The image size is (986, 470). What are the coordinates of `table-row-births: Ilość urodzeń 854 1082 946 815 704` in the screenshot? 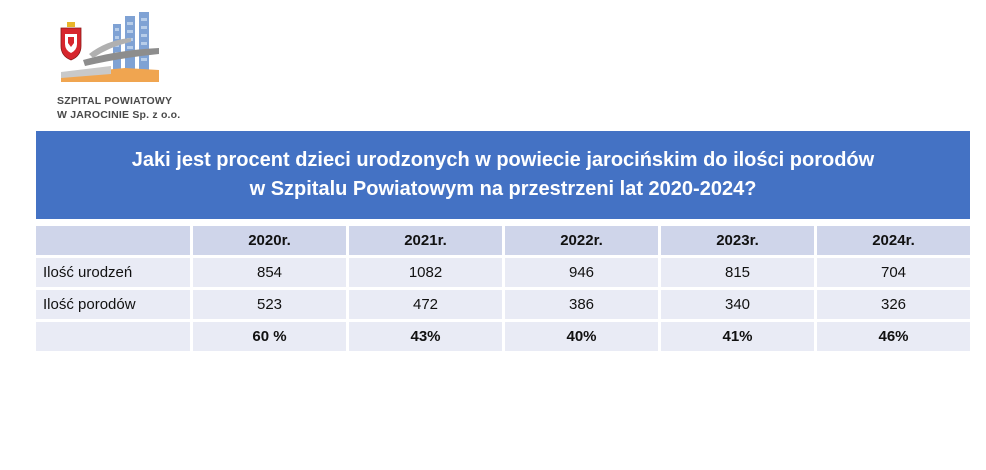 It's located at (503, 272).